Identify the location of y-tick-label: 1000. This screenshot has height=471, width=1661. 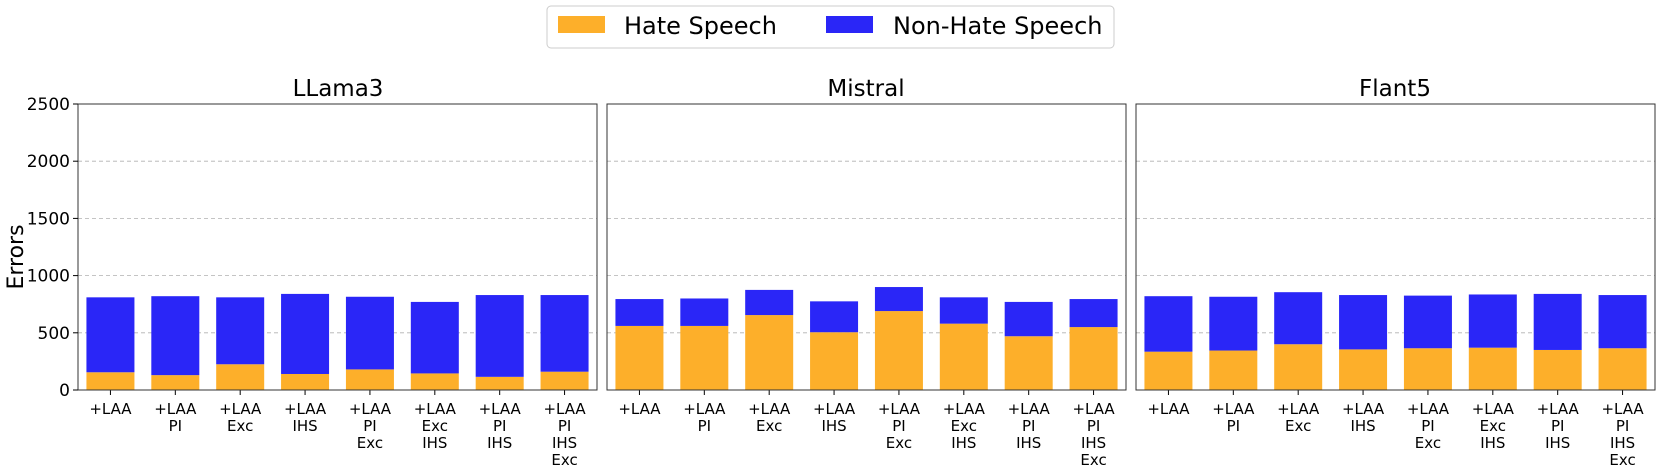
(48, 277).